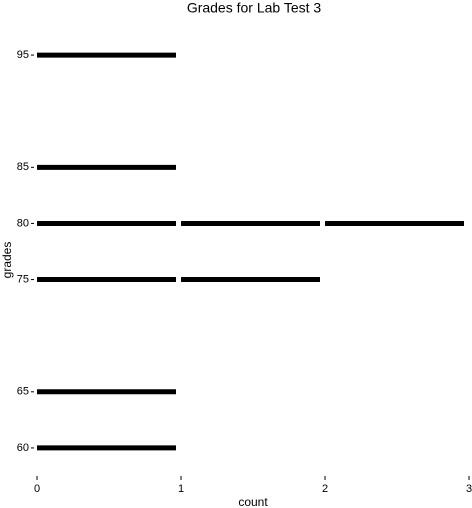 The image size is (472, 508). Describe the element at coordinates (23, 167) in the screenshot. I see `y-tick-label: 85` at that location.